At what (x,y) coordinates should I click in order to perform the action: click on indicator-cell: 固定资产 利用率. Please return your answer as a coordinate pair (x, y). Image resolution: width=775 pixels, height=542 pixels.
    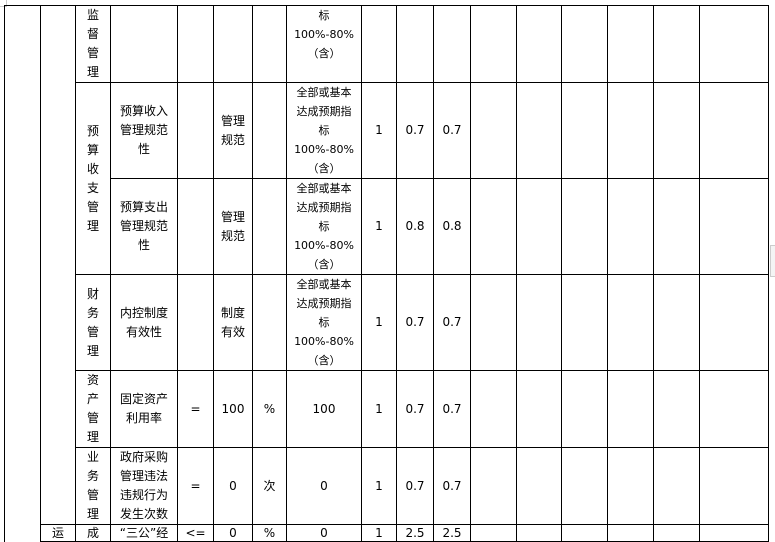
    Looking at the image, I should click on (144, 409).